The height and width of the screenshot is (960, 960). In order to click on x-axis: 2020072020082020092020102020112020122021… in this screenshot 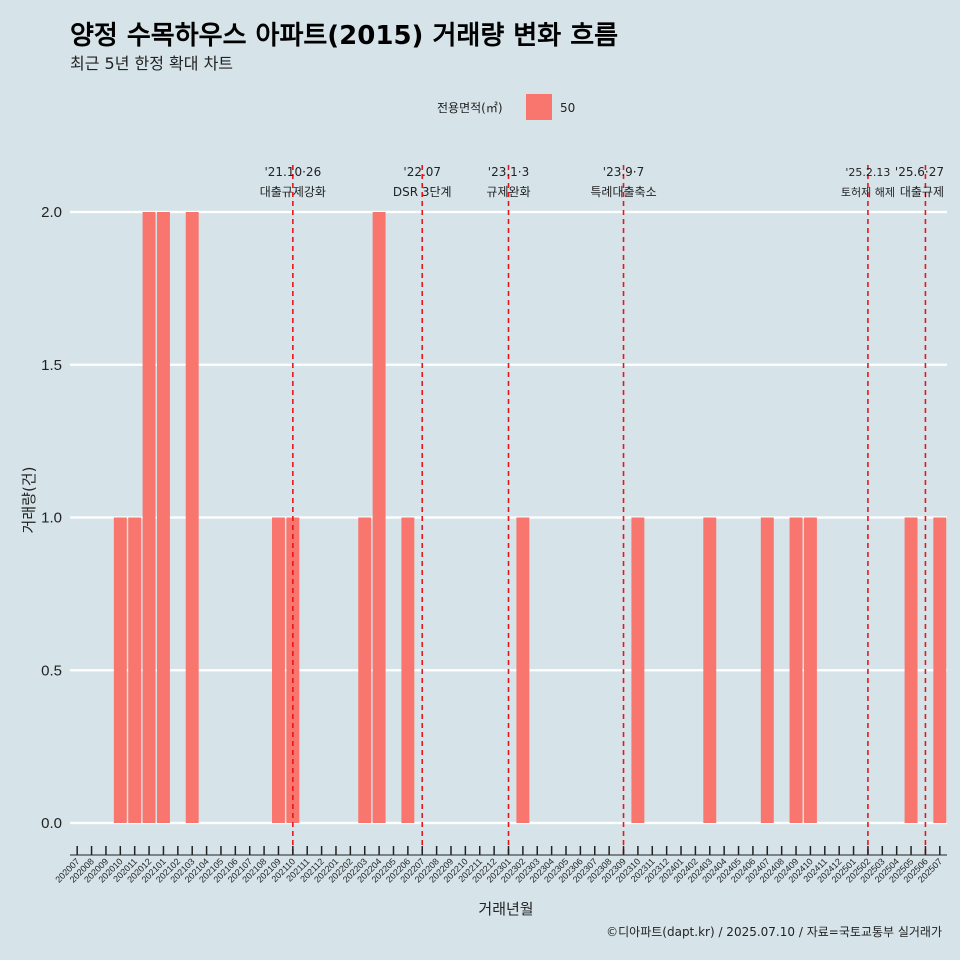, I will do `click(500, 865)`.